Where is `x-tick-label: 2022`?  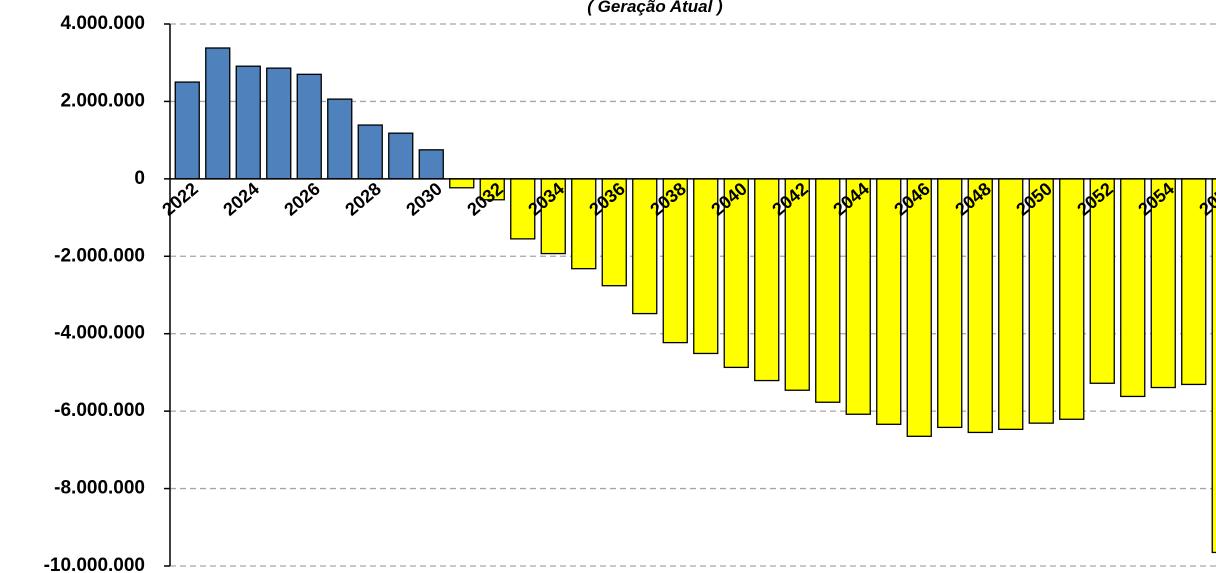
x-tick-label: 2022 is located at coordinates (180, 199).